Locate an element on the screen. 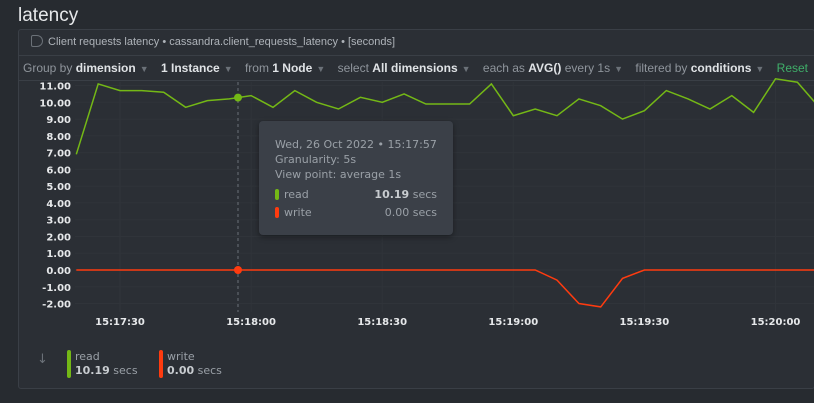  x-tick-label: 15:19:30 is located at coordinates (645, 322).